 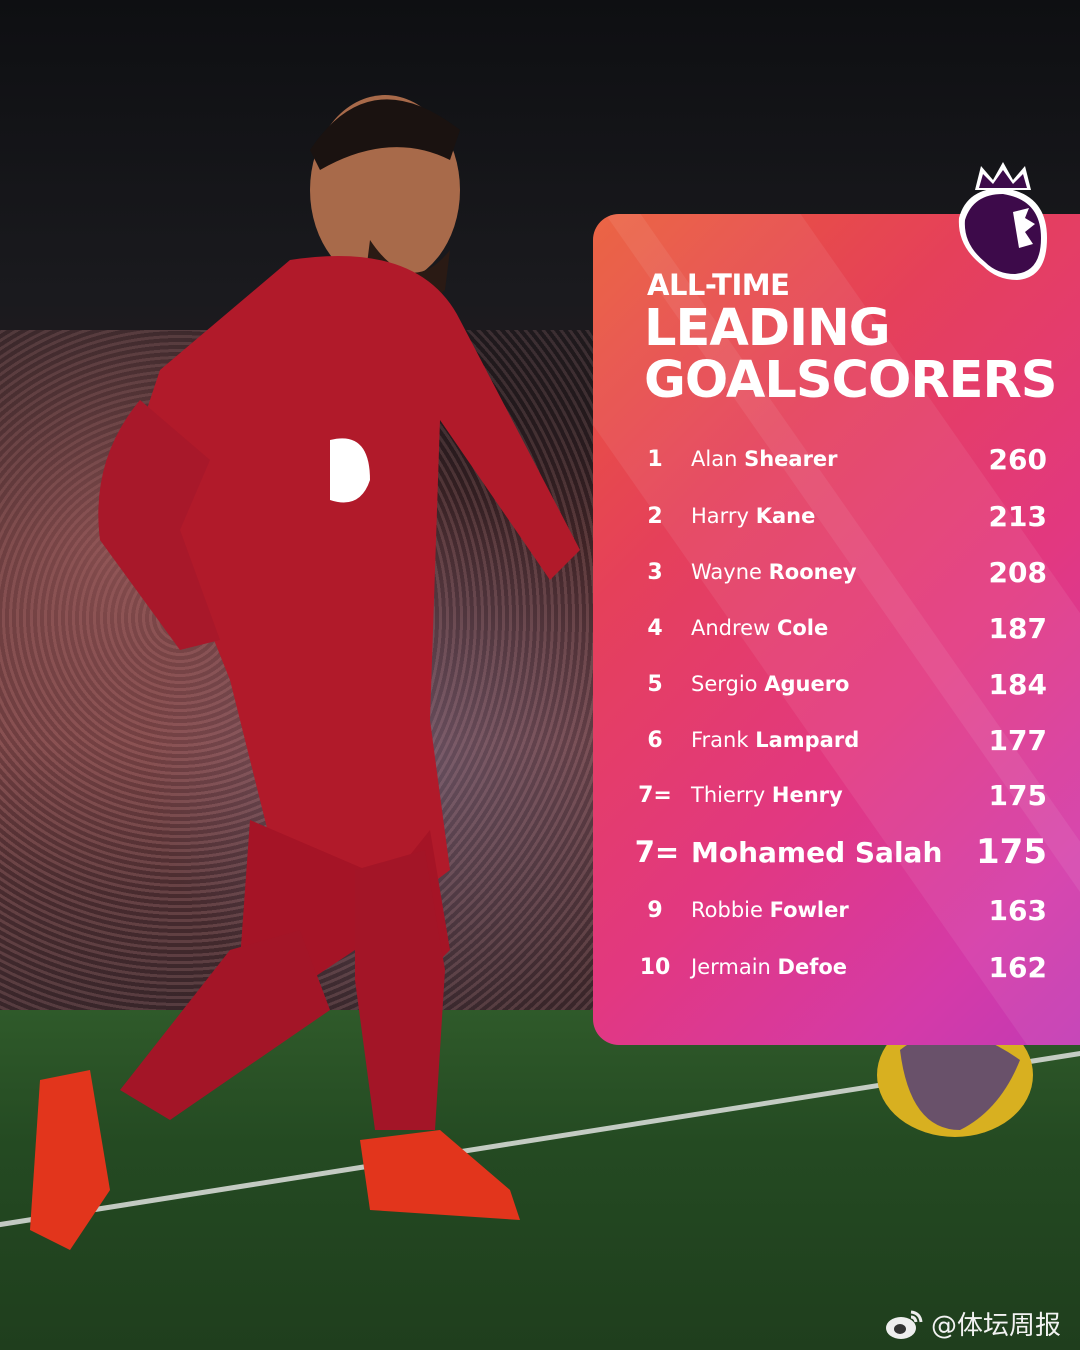 What do you see at coordinates (768, 852) in the screenshot?
I see `first-name: Mohamed` at bounding box center [768, 852].